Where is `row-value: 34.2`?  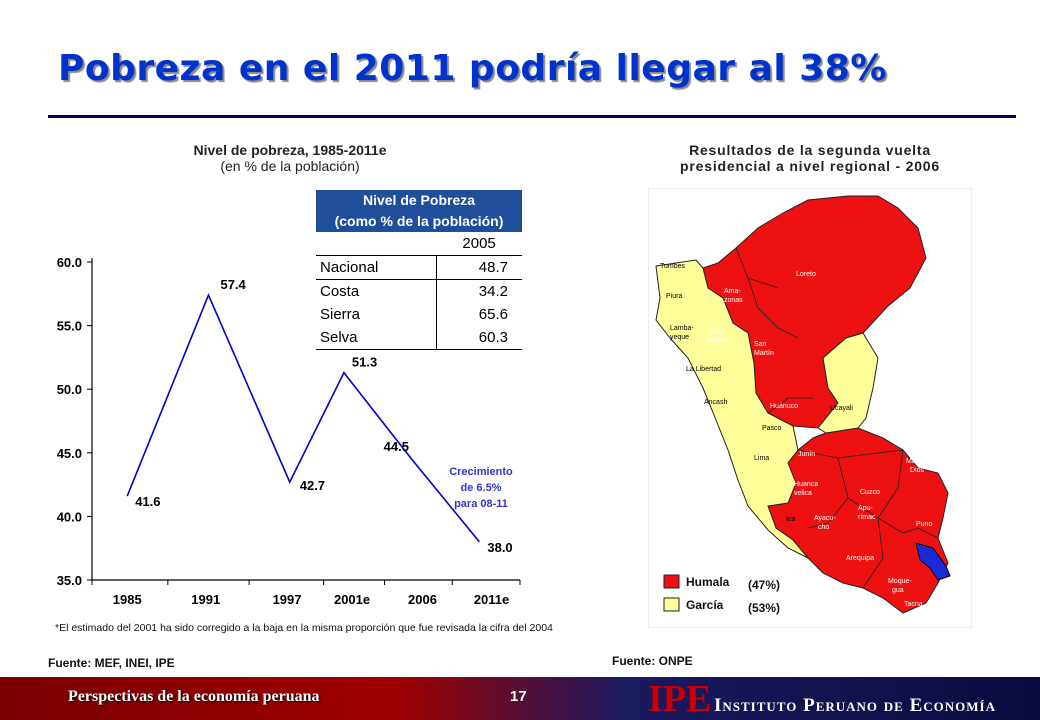 row-value: 34.2 is located at coordinates (478, 291).